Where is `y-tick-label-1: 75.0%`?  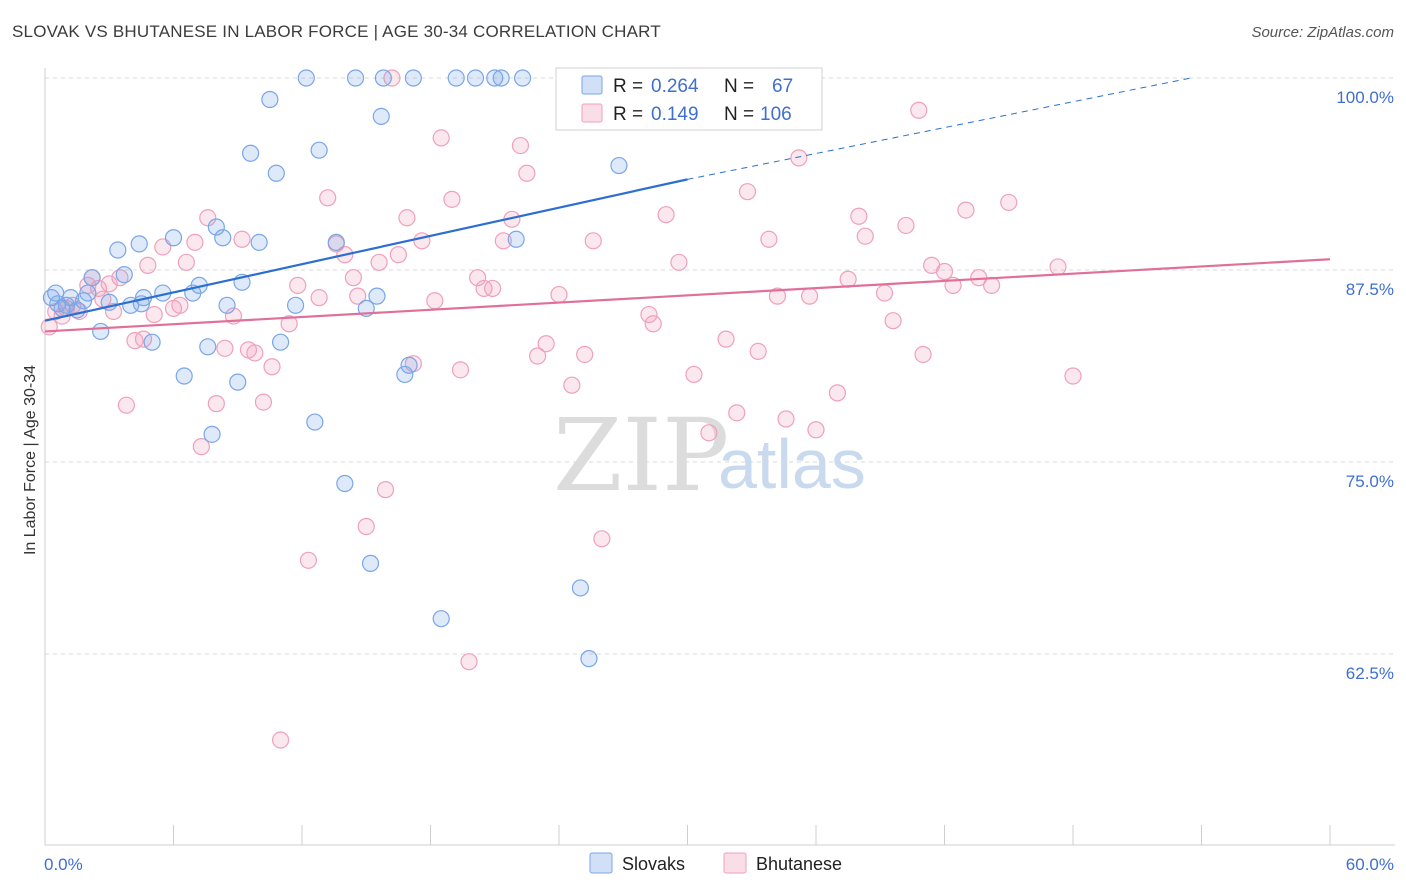
y-tick-label-1: 75.0% is located at coordinates (1370, 481).